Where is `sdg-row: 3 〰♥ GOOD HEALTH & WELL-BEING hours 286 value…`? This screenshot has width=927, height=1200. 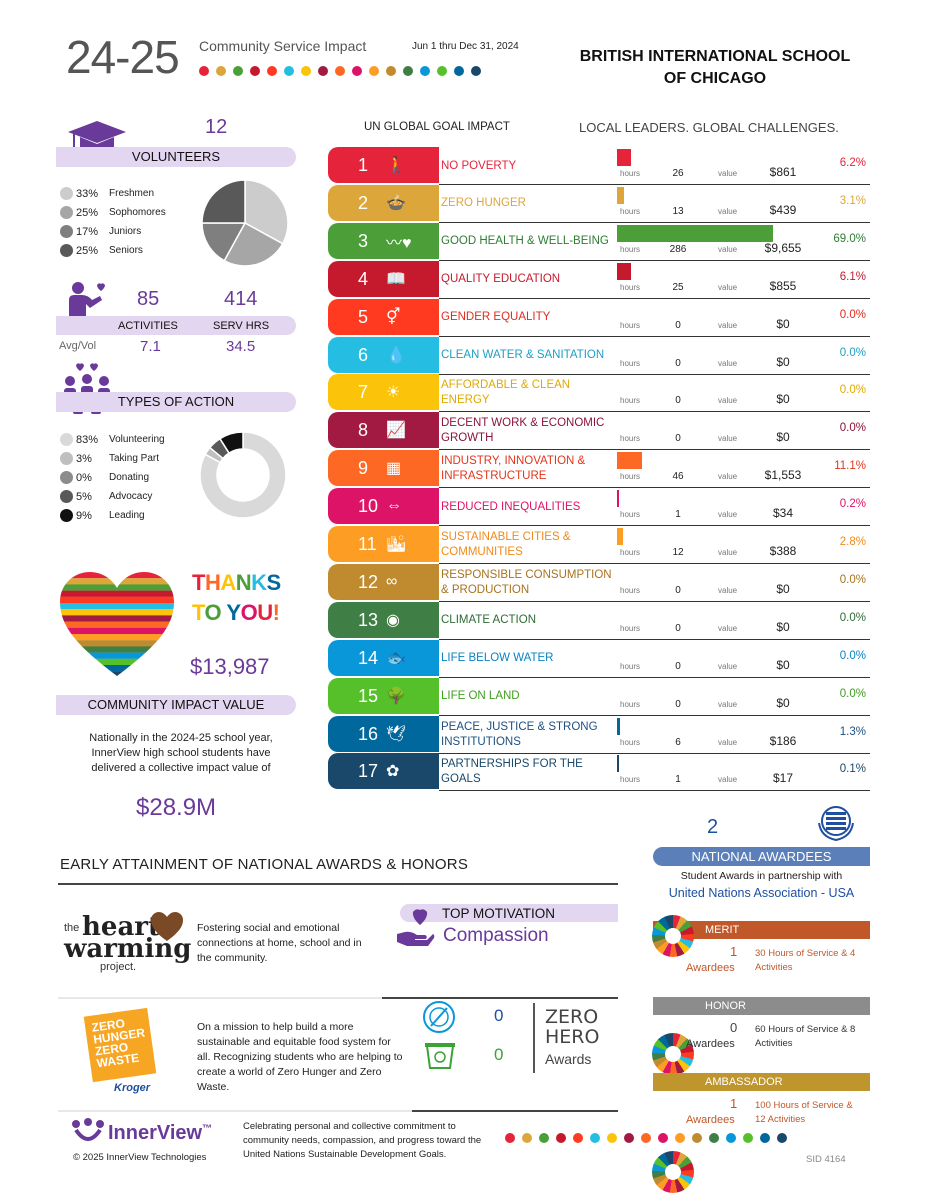 sdg-row: 3 〰♥ GOOD HEALTH & WELL-BEING hours 286 value… is located at coordinates (599, 241).